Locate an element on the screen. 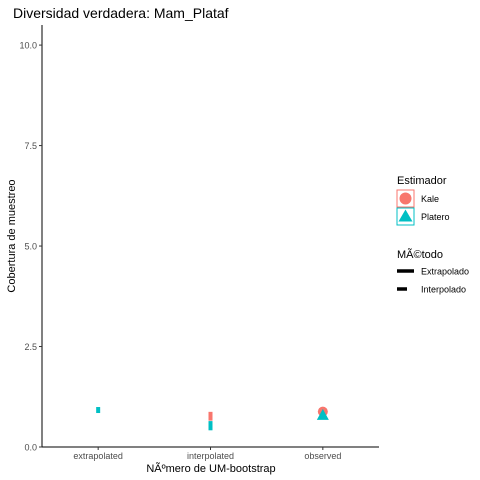 The image size is (480, 480). legend-label-interpolado: Interpolado is located at coordinates (443, 290).